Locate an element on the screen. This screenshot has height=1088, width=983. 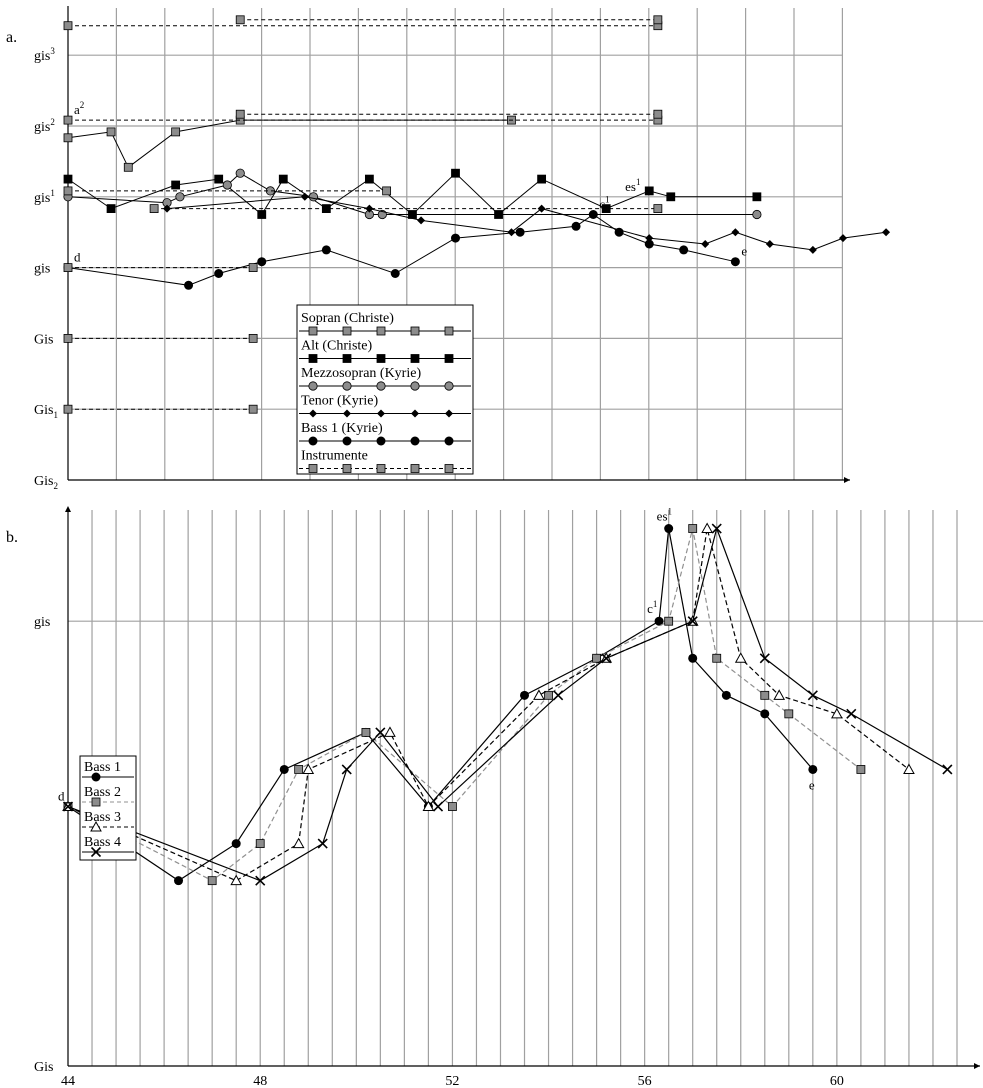
panel-b-legend-label: Bass 4 is located at coordinates (102, 842).